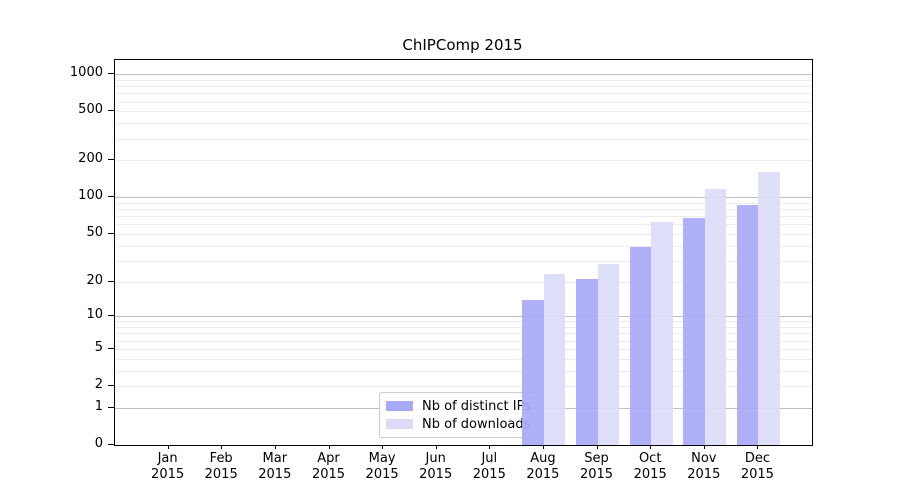 Image resolution: width=900 pixels, height=500 pixels. What do you see at coordinates (275, 458) in the screenshot?
I see `x-tick-month: Mar` at bounding box center [275, 458].